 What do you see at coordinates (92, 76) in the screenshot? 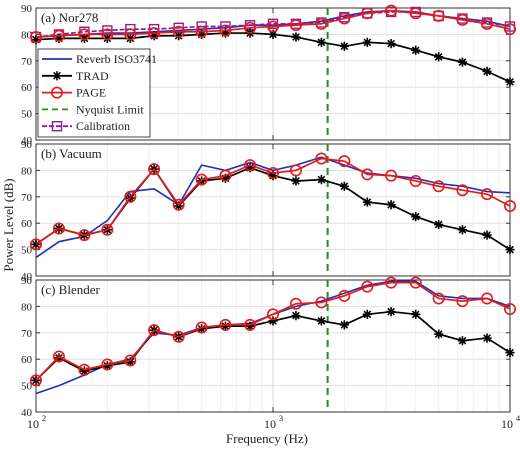
I see `legend-label: TRAD` at bounding box center [92, 76].